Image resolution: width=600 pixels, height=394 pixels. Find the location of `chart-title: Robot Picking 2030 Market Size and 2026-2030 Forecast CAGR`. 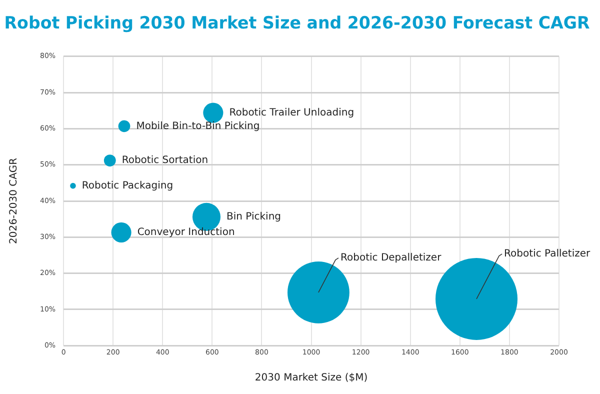

chart-title: Robot Picking 2030 Market Size and 2026-2030 Forecast CAGR is located at coordinates (297, 22).